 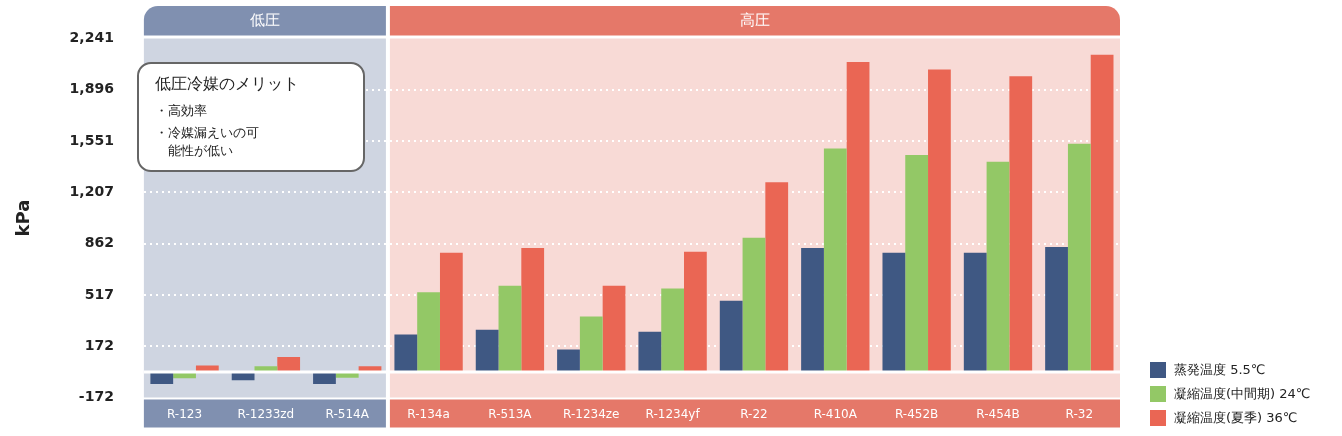 What do you see at coordinates (1220, 370) in the screenshot?
I see `legend-label: 蒸発温度 5.5℃` at bounding box center [1220, 370].